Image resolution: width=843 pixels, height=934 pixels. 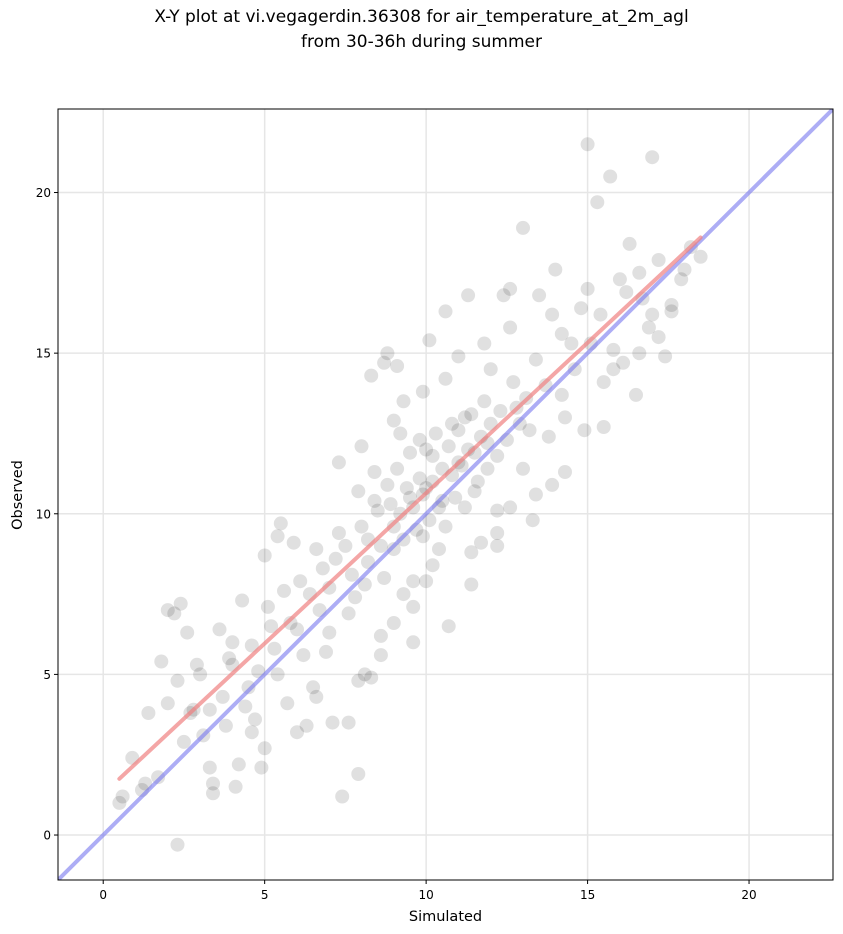 What do you see at coordinates (47, 675) in the screenshot?
I see `y-tick-label: 5` at bounding box center [47, 675].